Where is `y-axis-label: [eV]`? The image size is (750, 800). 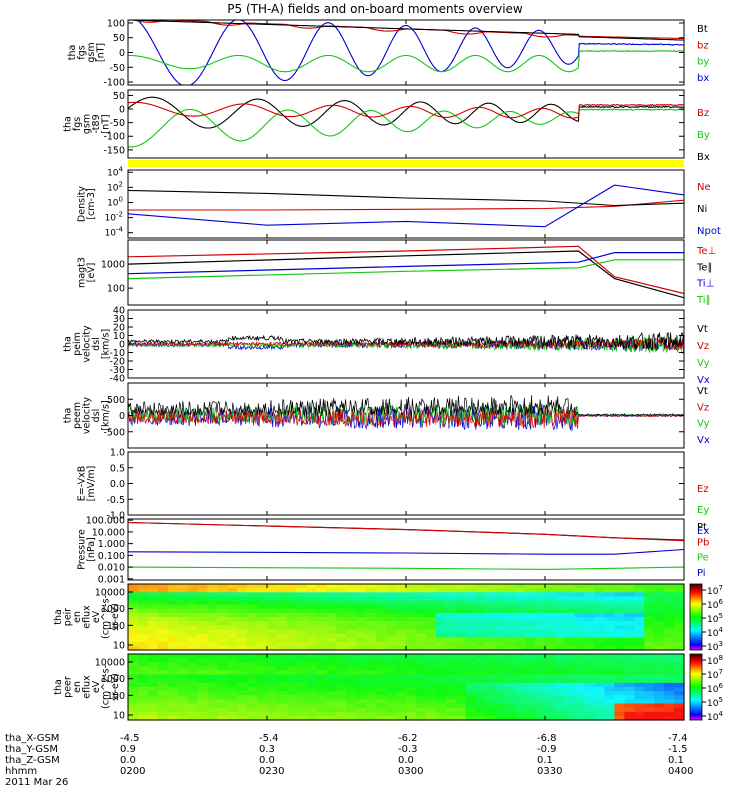
y-axis-label: [eV] is located at coordinates (91, 273).